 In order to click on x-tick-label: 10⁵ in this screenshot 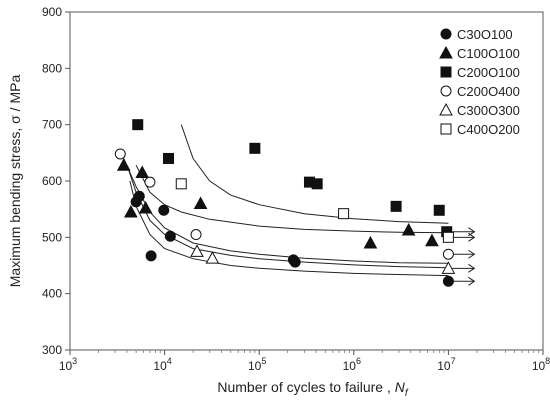, I will do `click(257, 364)`.